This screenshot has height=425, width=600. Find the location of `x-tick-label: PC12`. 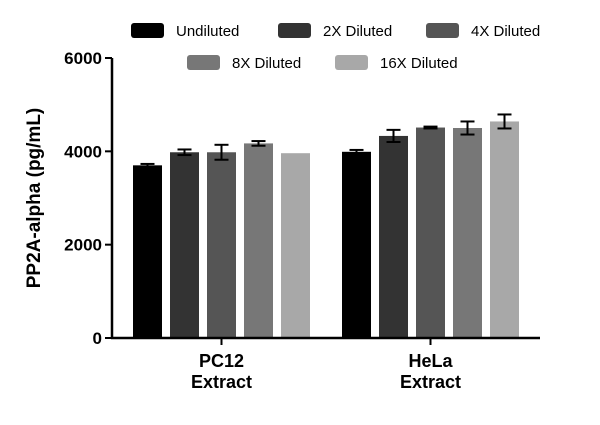

x-tick-label: PC12 is located at coordinates (221, 361).